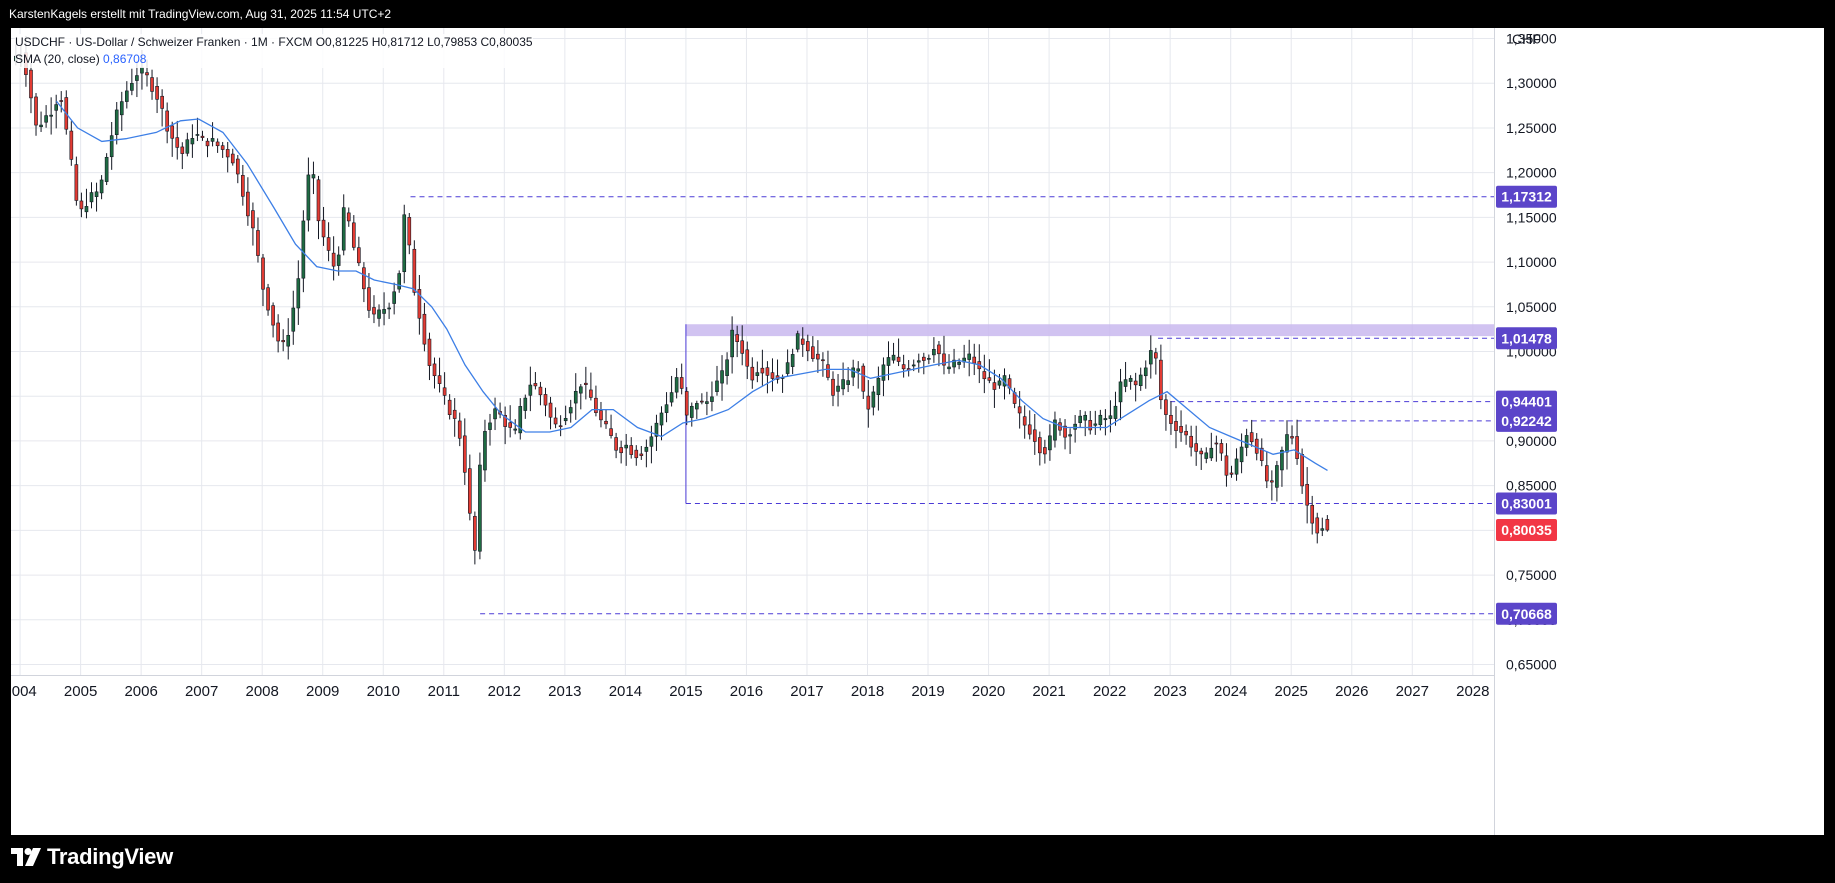 This screenshot has height=883, width=1835. What do you see at coordinates (92, 857) in the screenshot?
I see `tradingview-logo: TradingView` at bounding box center [92, 857].